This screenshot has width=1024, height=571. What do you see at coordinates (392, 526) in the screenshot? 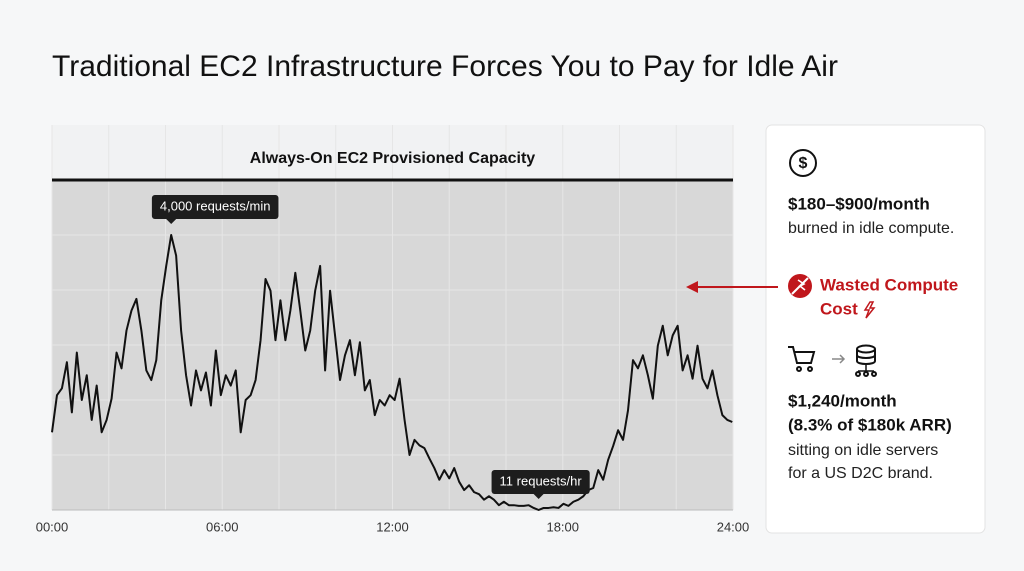
I see `x-tick-label: 12:00` at bounding box center [392, 526].